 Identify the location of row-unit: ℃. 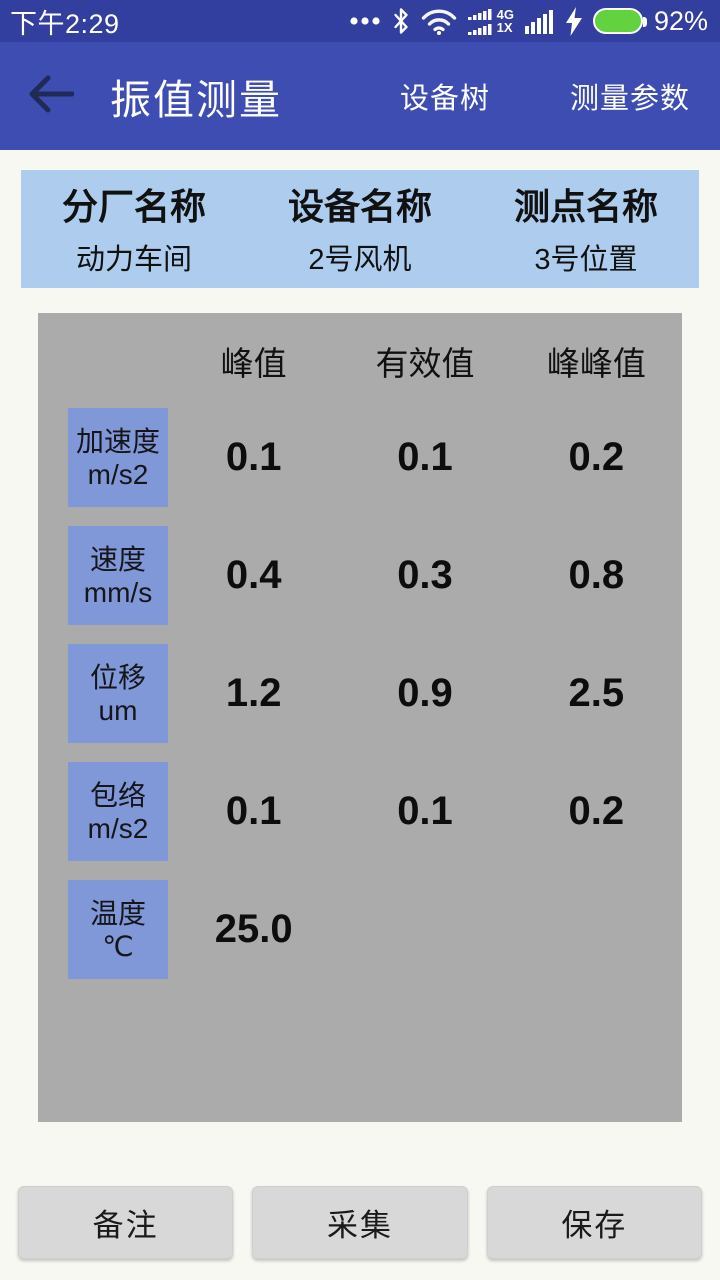
(118, 946).